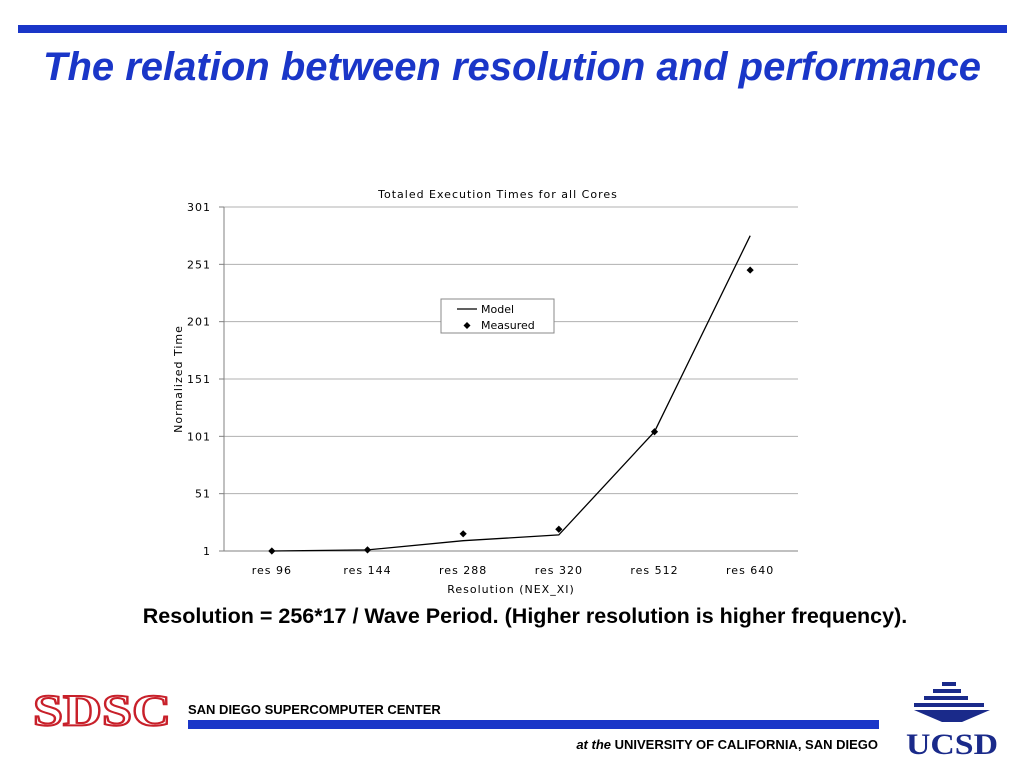 The width and height of the screenshot is (1024, 768). Describe the element at coordinates (746, 744) in the screenshot. I see `affiliation-name: UNIVERSITY OF CALIFORNIA, SAN DIEGO` at that location.